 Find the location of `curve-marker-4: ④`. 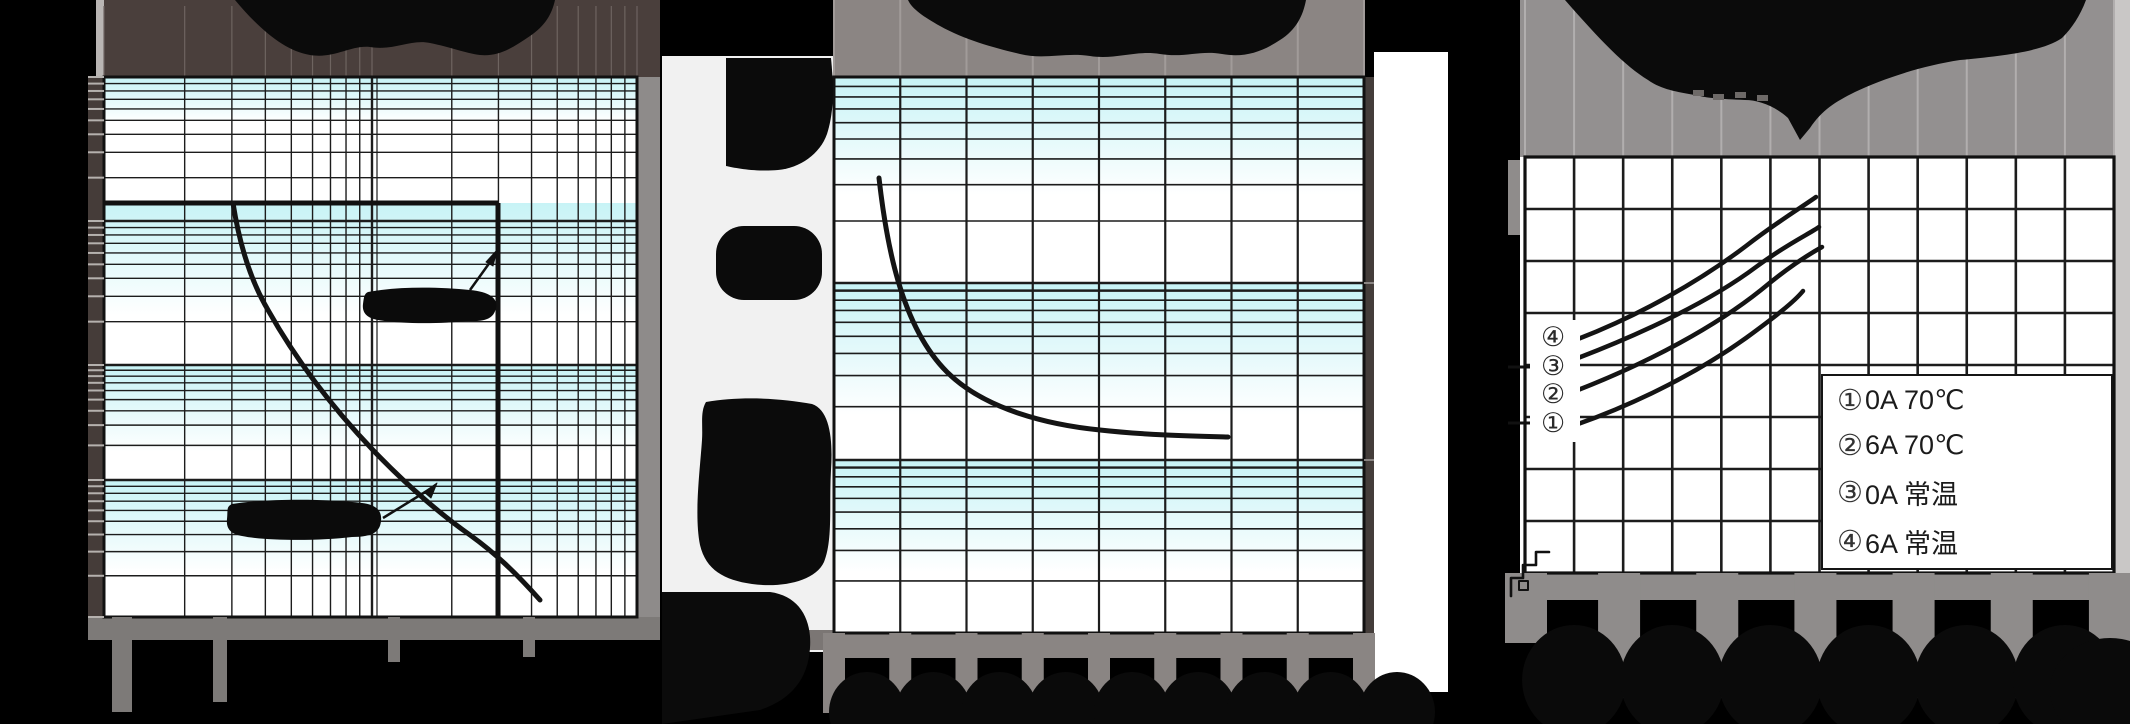

curve-marker-4: ④ is located at coordinates (1553, 337).